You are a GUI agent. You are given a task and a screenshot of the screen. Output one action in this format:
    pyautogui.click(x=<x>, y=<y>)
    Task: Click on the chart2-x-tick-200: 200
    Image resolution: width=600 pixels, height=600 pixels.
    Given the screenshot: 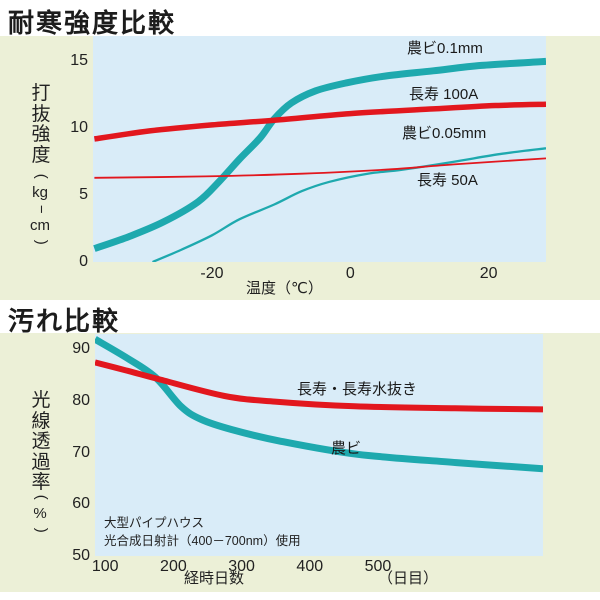 What is the action you would take?
    pyautogui.click(x=173, y=566)
    